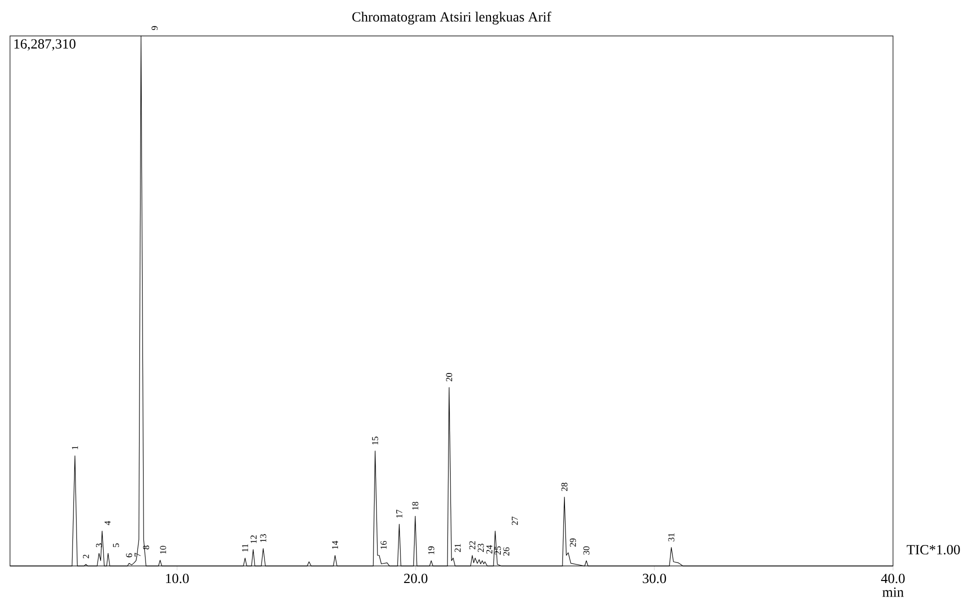 This screenshot has width=972, height=603. I want to click on x-tick-label: 20.0, so click(416, 579).